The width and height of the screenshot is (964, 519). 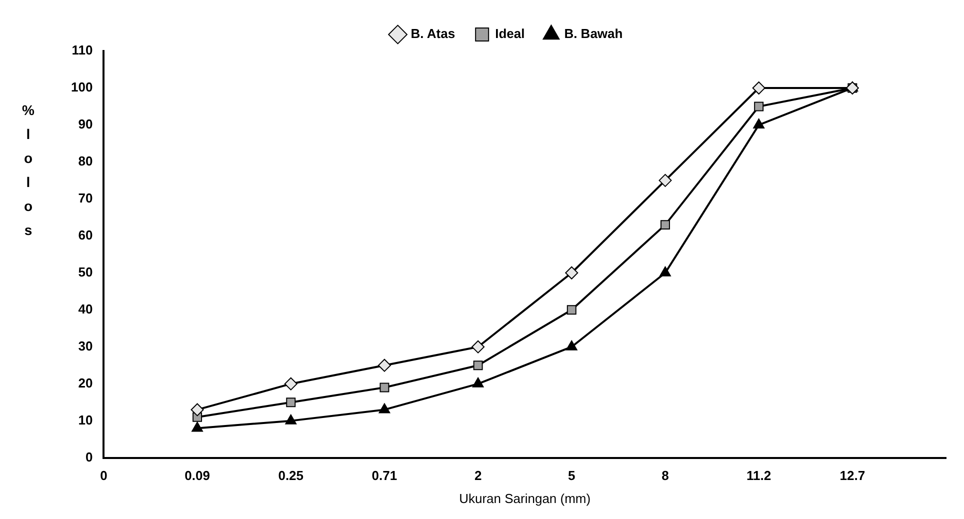 What do you see at coordinates (85, 420) in the screenshot?
I see `y-tick-label: 10` at bounding box center [85, 420].